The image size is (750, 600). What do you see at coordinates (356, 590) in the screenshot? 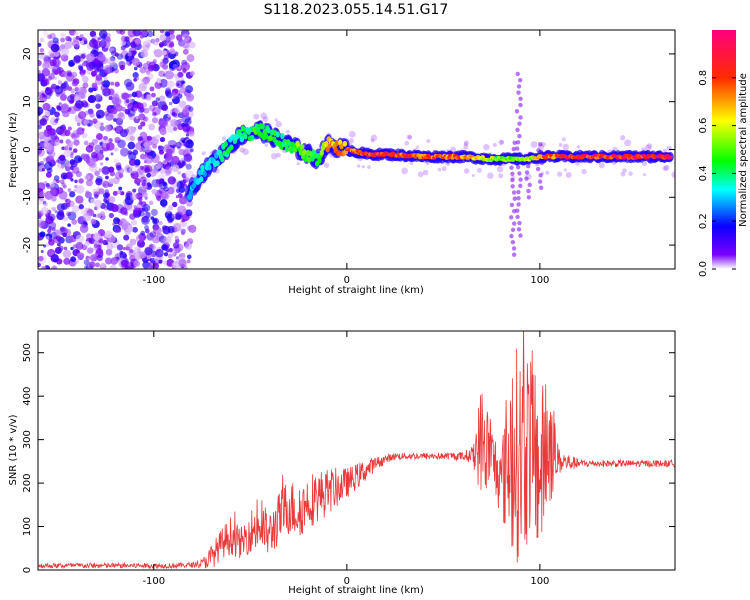
I see `snr-xlabel: Height of straight line (km)` at bounding box center [356, 590].